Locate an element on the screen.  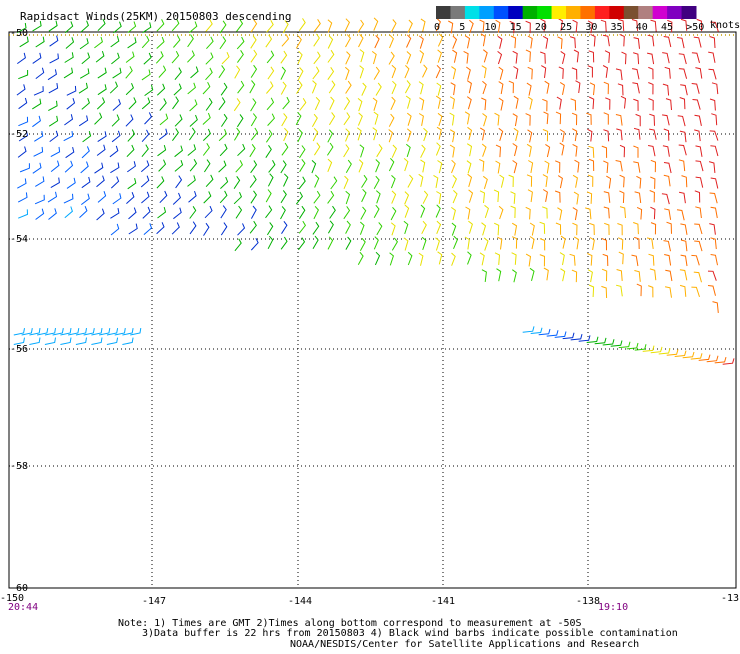
lat-label-58: -58 is located at coordinates (19, 466).